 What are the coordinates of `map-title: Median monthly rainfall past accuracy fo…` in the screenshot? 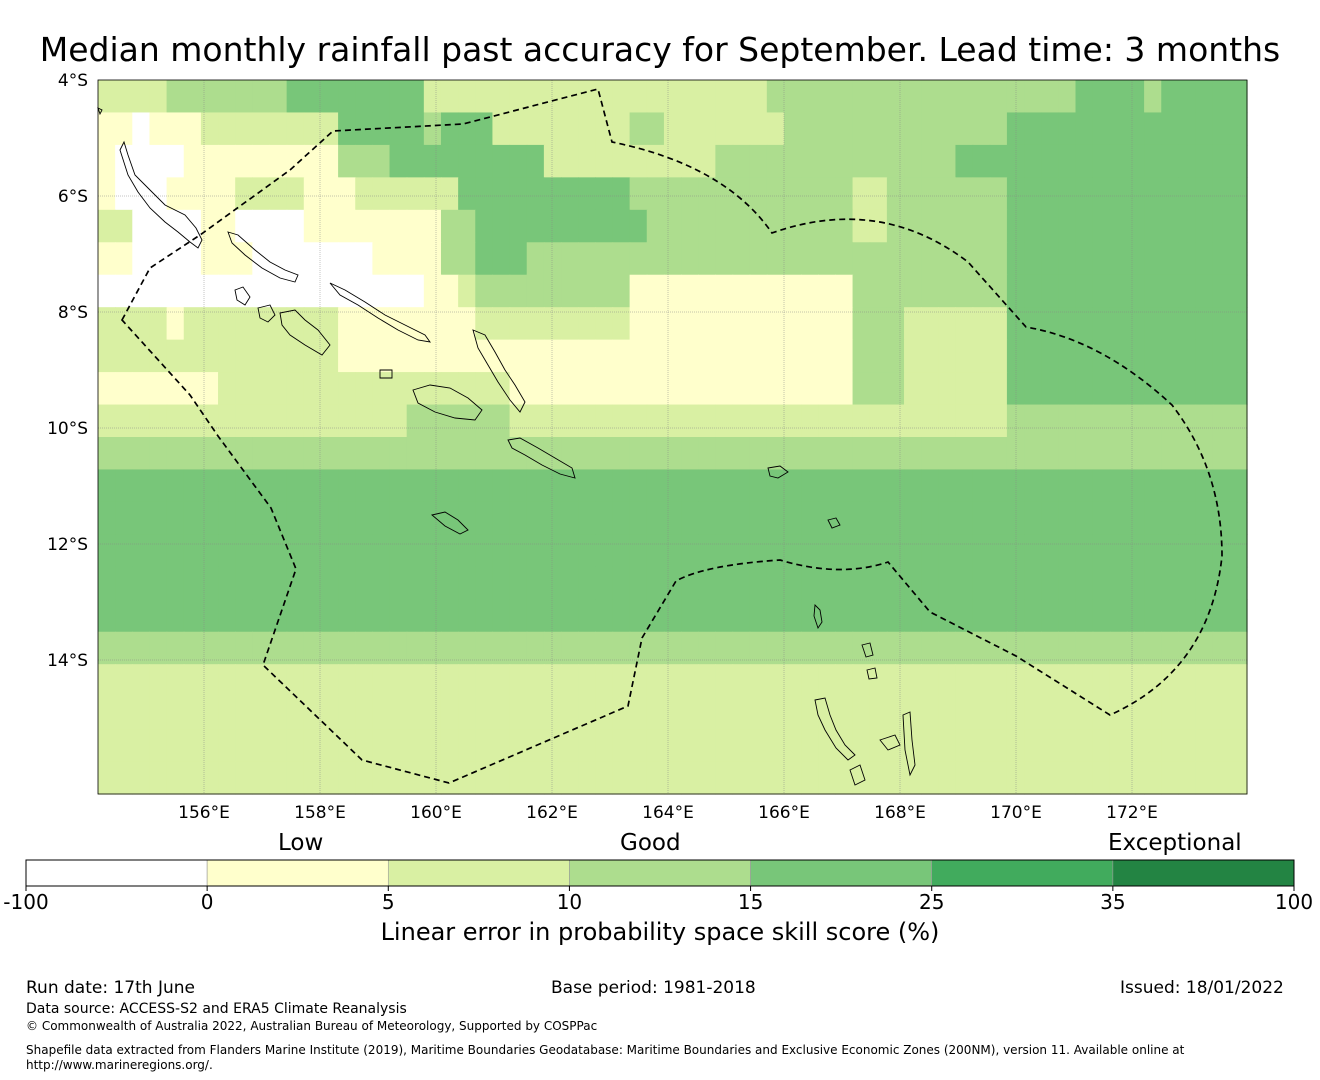 It's located at (660, 49).